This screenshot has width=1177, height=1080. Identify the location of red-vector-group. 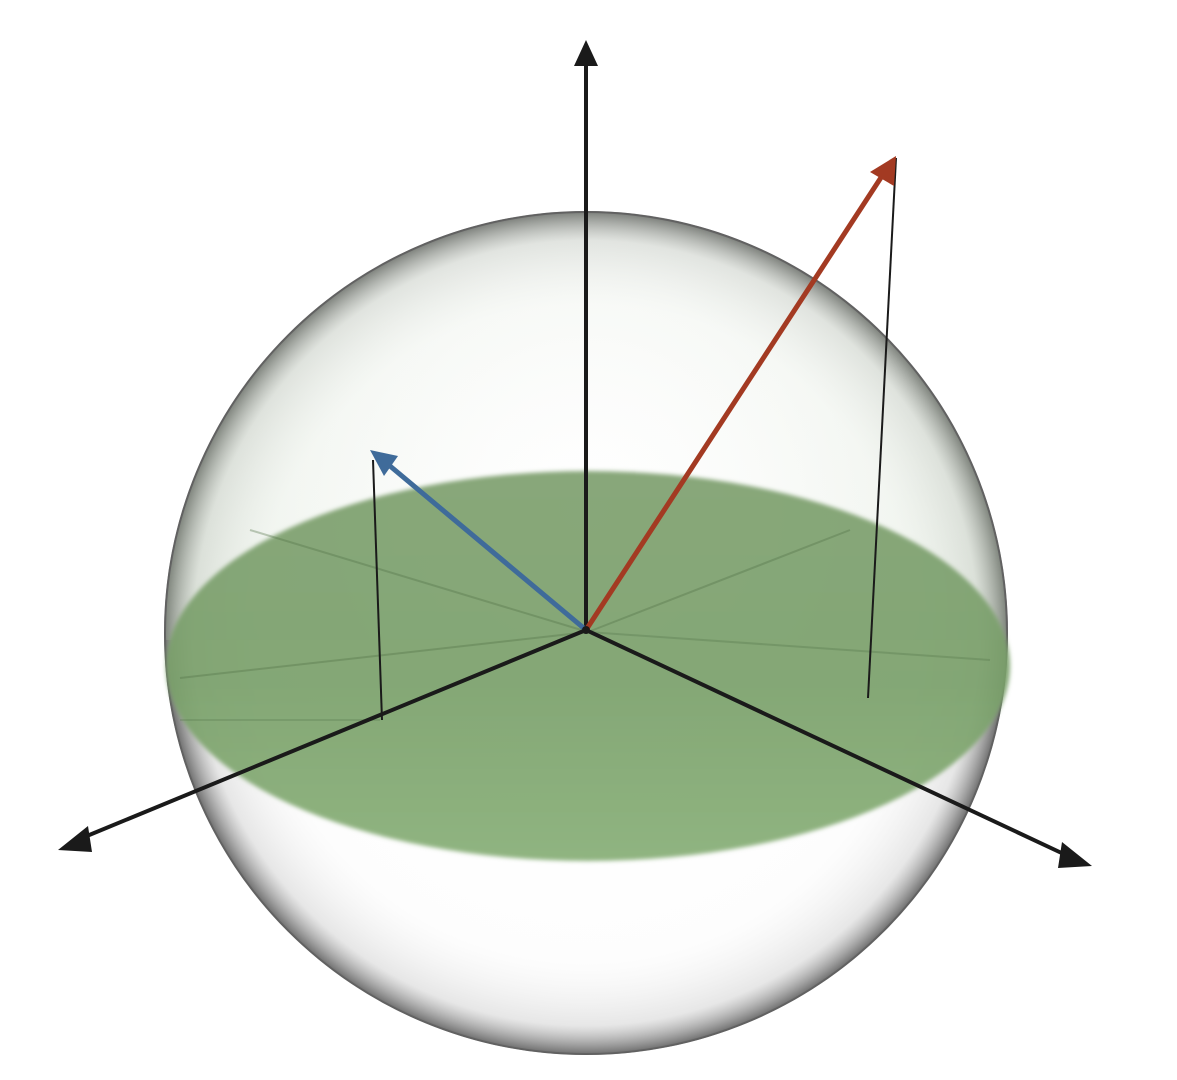
(740, 427).